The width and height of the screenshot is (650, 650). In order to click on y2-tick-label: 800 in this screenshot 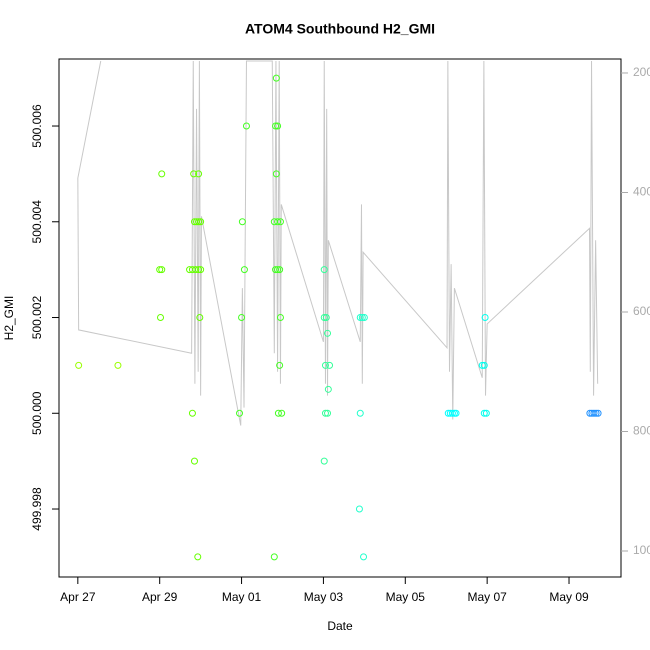, I will do `click(641, 431)`.